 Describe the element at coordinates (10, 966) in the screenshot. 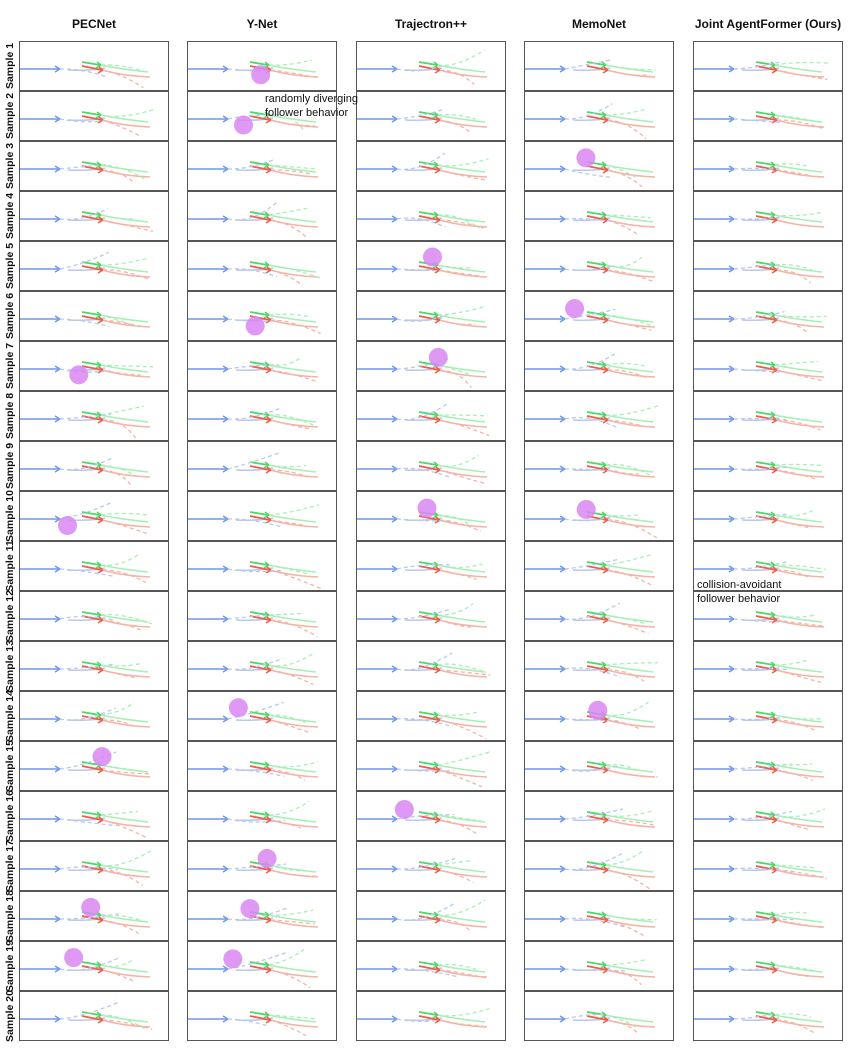

I see `row-label: Sample 19` at that location.